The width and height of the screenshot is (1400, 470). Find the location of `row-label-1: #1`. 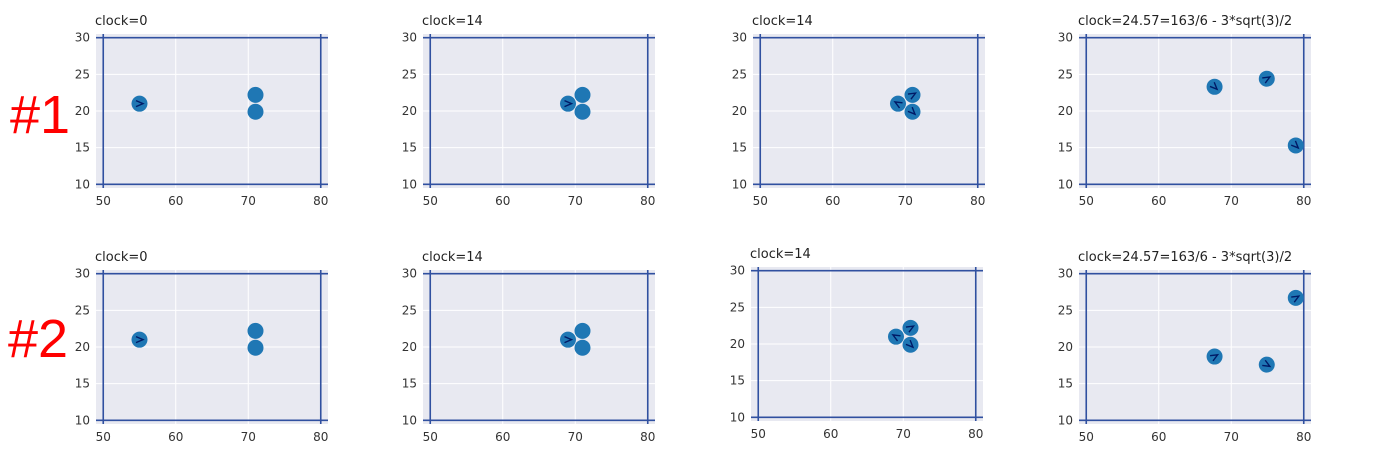

row-label-1: #1 is located at coordinates (40, 115).